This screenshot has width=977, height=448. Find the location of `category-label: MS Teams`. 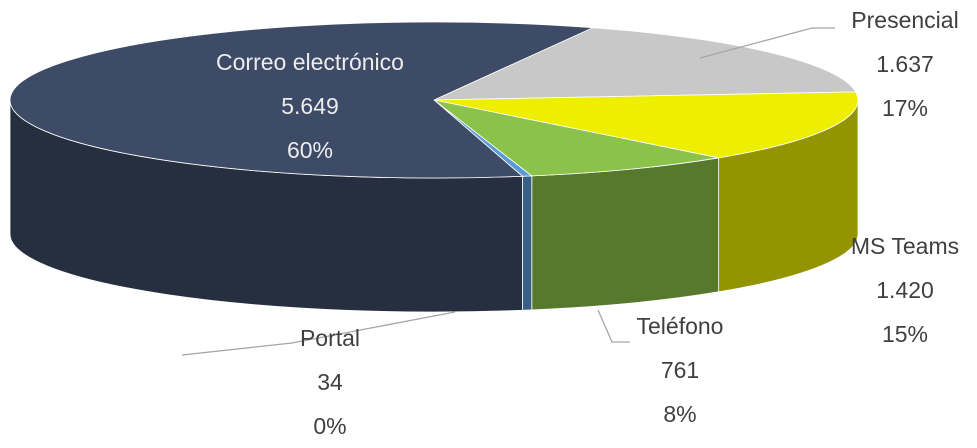

category-label: MS Teams is located at coordinates (905, 246).